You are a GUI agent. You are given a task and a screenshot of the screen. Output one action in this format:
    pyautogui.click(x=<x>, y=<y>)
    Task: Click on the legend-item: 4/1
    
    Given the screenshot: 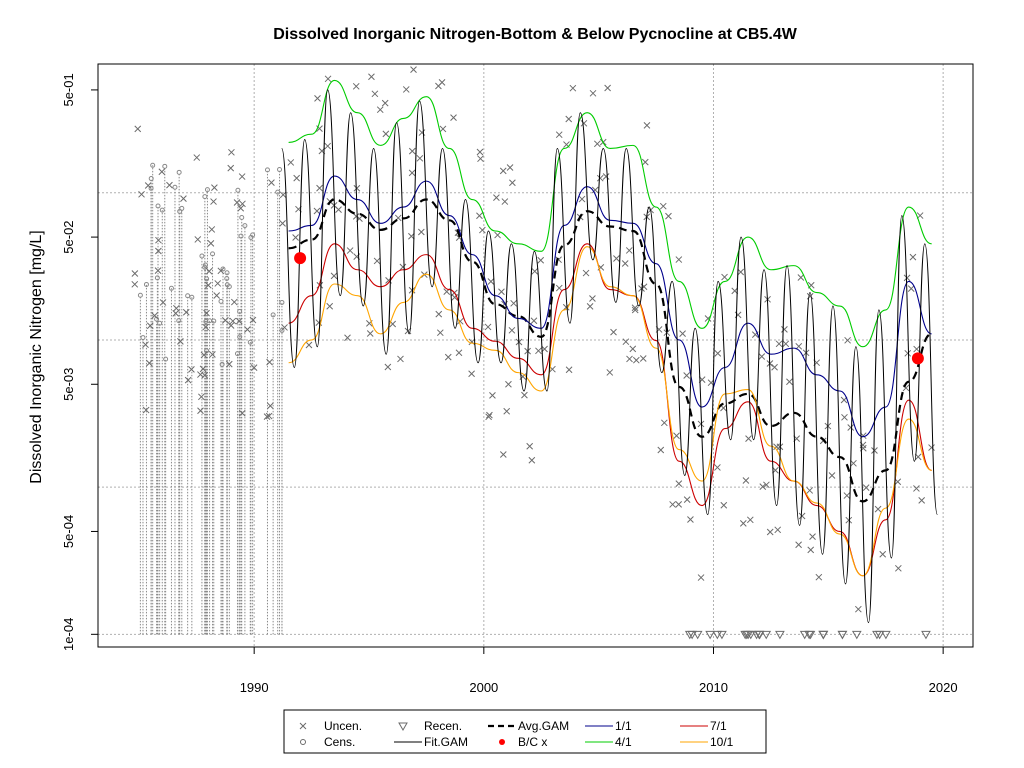 What is the action you would take?
    pyautogui.click(x=608, y=742)
    